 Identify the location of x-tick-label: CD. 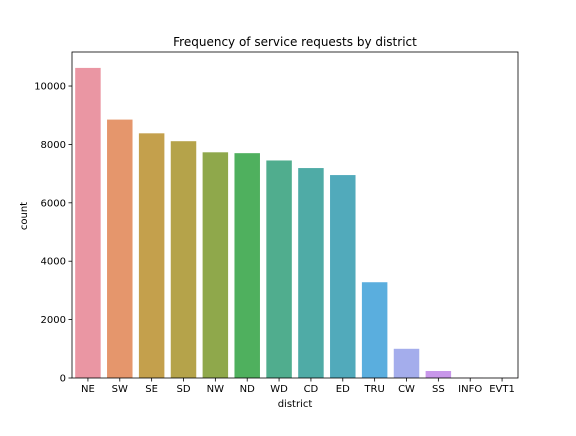
(311, 389).